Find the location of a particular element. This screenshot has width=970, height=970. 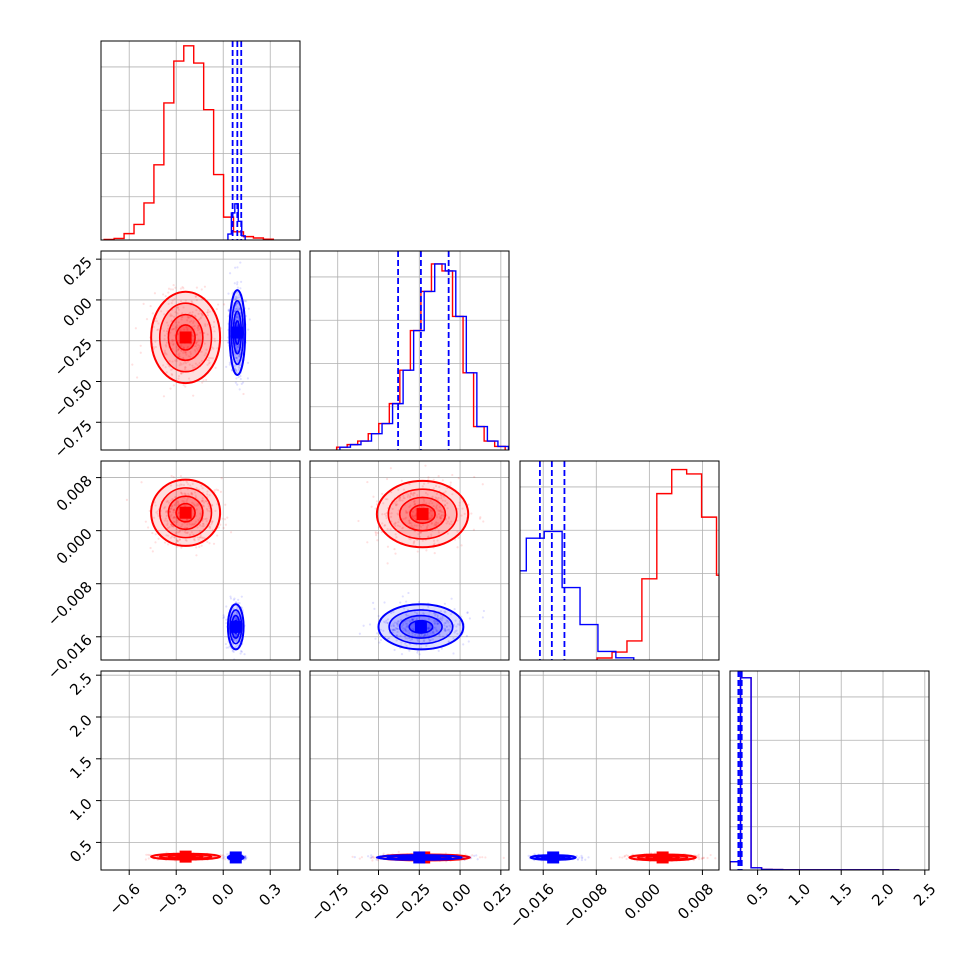

density-peak is located at coordinates (235, 857).